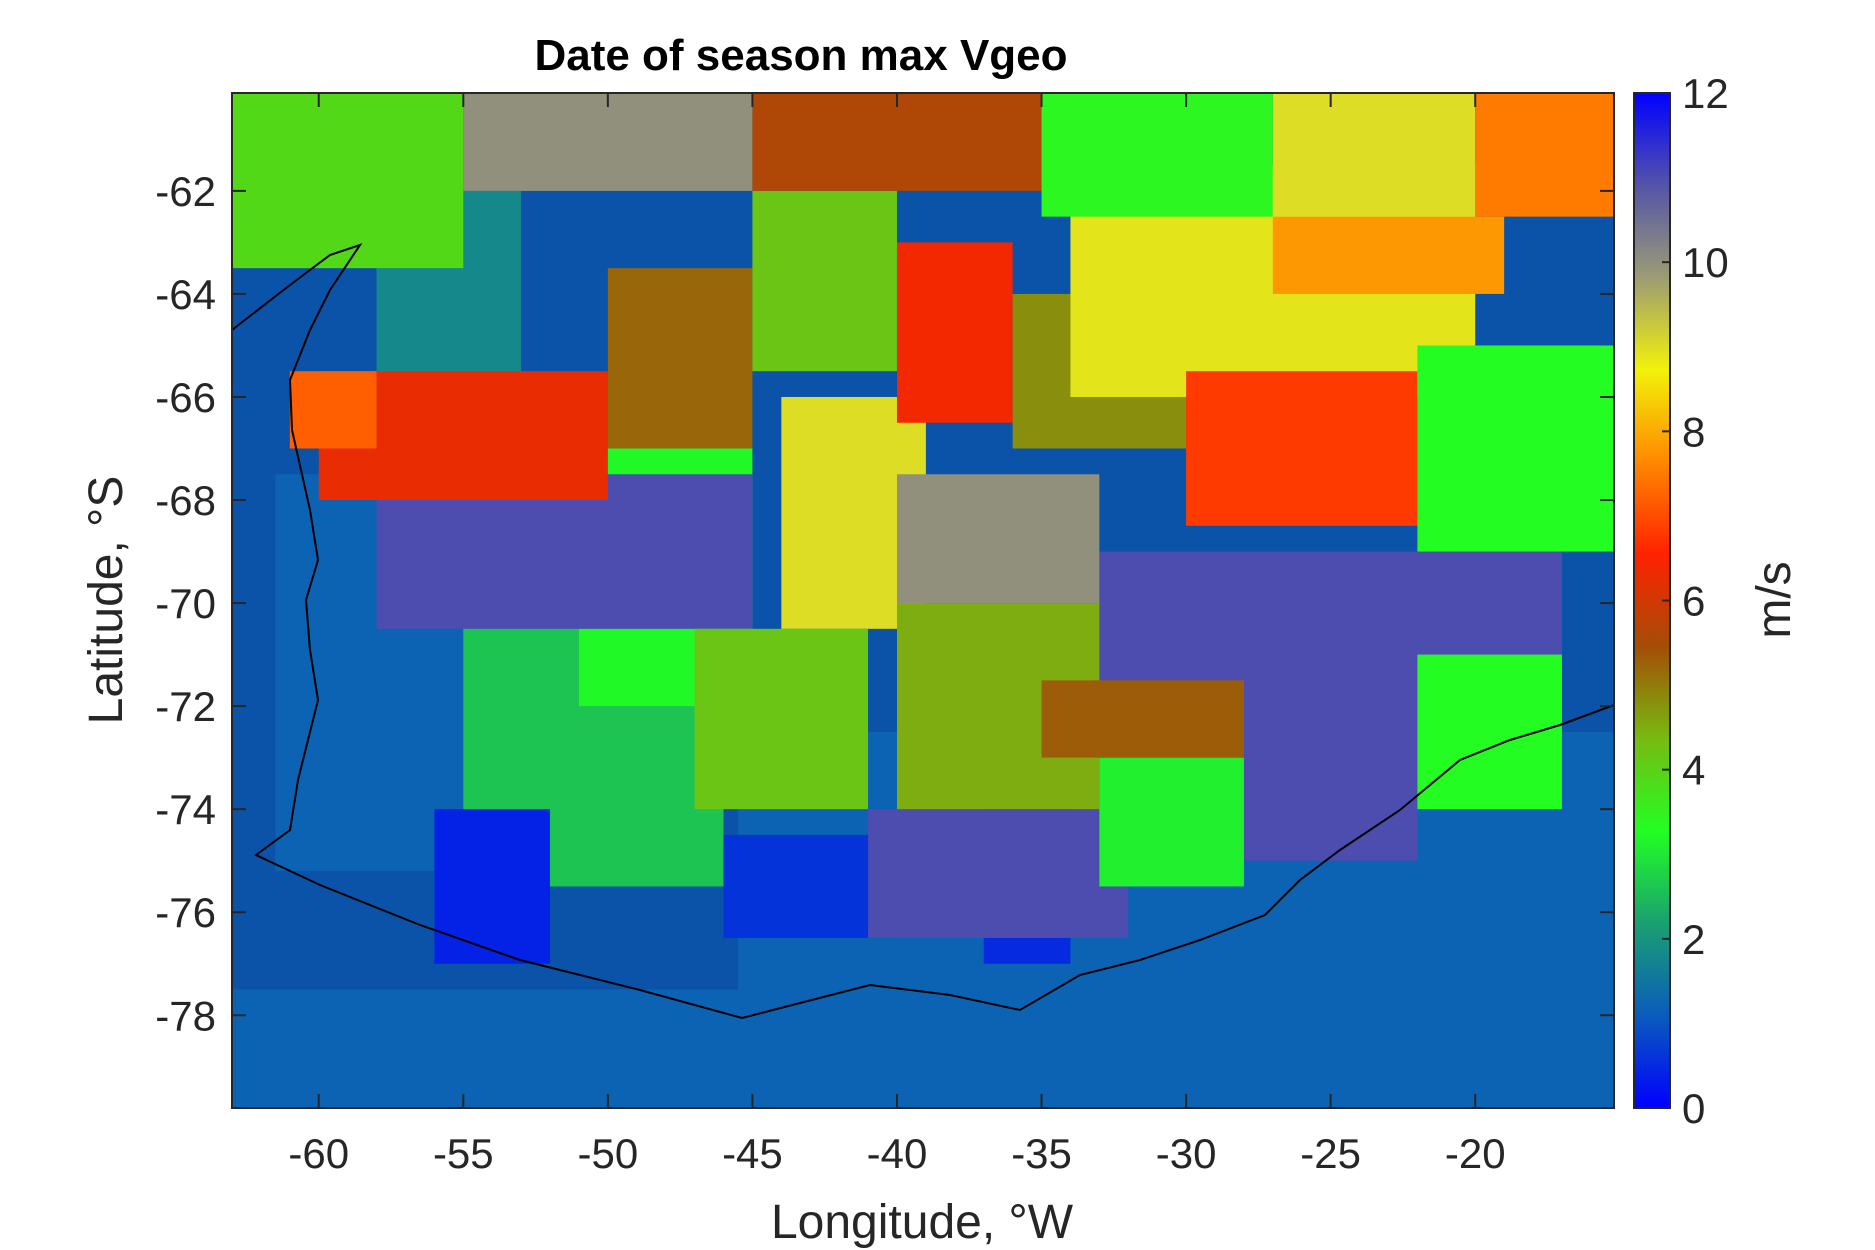 This screenshot has width=1875, height=1250. What do you see at coordinates (1475, 1153) in the screenshot?
I see `x-tick-label: -20` at bounding box center [1475, 1153].